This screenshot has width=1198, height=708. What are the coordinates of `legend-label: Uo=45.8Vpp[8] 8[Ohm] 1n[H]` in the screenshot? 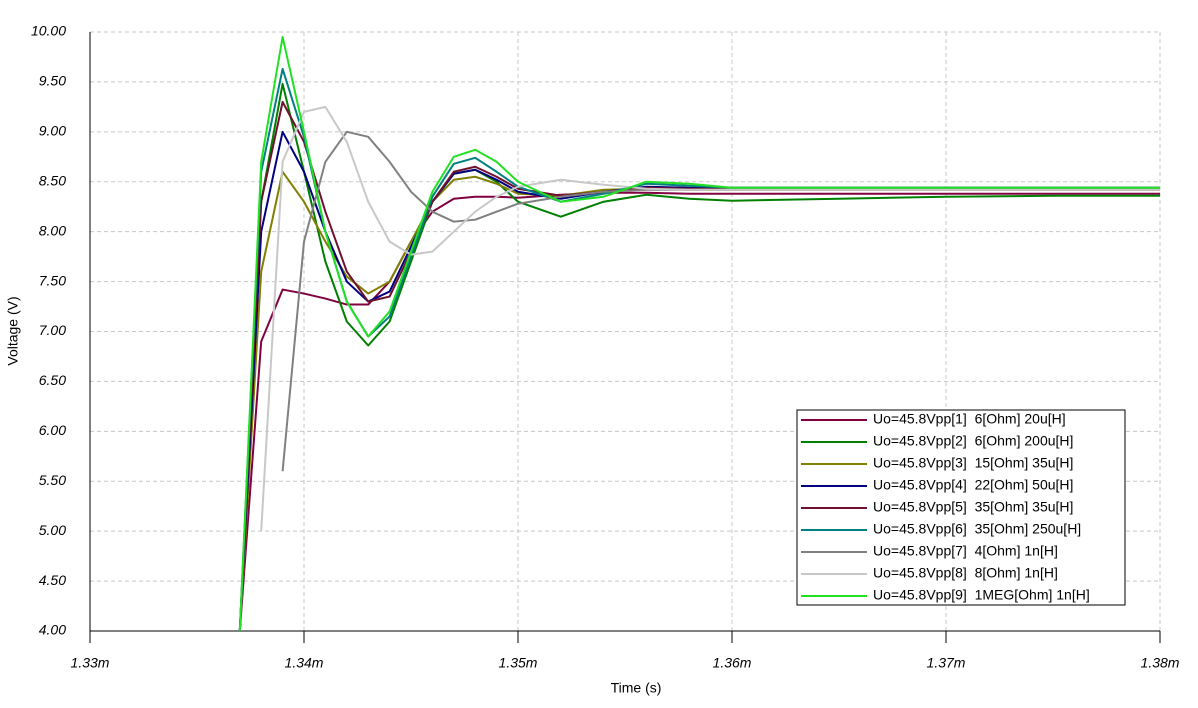 It's located at (965, 573).